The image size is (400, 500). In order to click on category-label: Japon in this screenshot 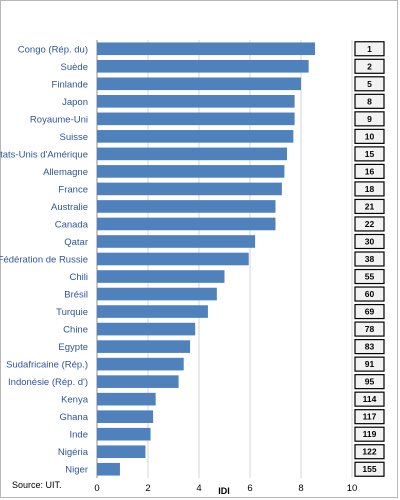, I will do `click(75, 102)`.